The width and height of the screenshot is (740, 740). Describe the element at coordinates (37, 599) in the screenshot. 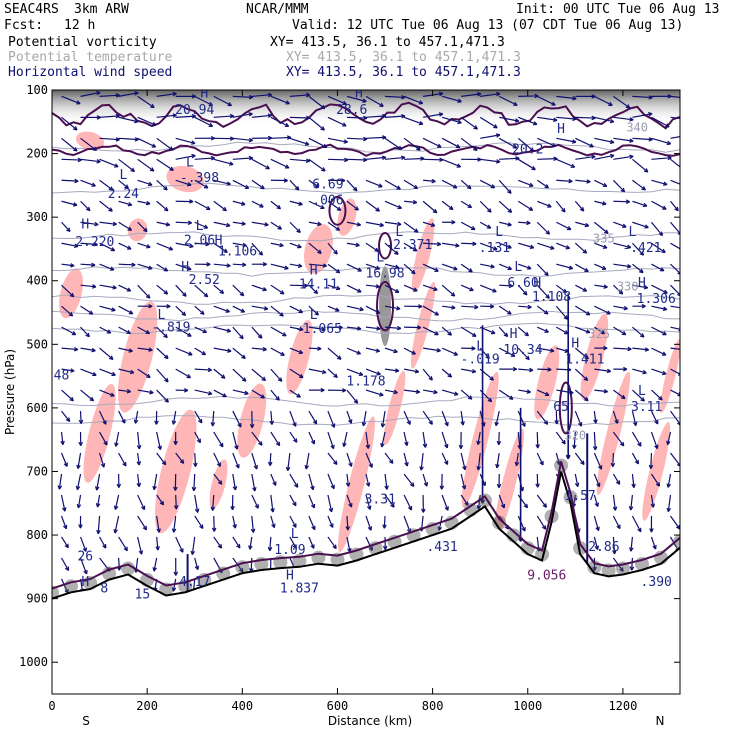

I see `y-tick-label: 900` at that location.